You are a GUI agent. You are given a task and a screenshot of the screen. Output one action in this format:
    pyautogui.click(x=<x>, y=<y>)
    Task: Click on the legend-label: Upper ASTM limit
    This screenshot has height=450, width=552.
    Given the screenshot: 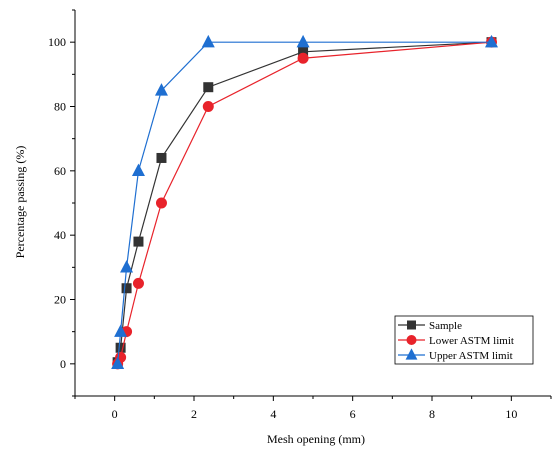 What is the action you would take?
    pyautogui.click(x=471, y=356)
    